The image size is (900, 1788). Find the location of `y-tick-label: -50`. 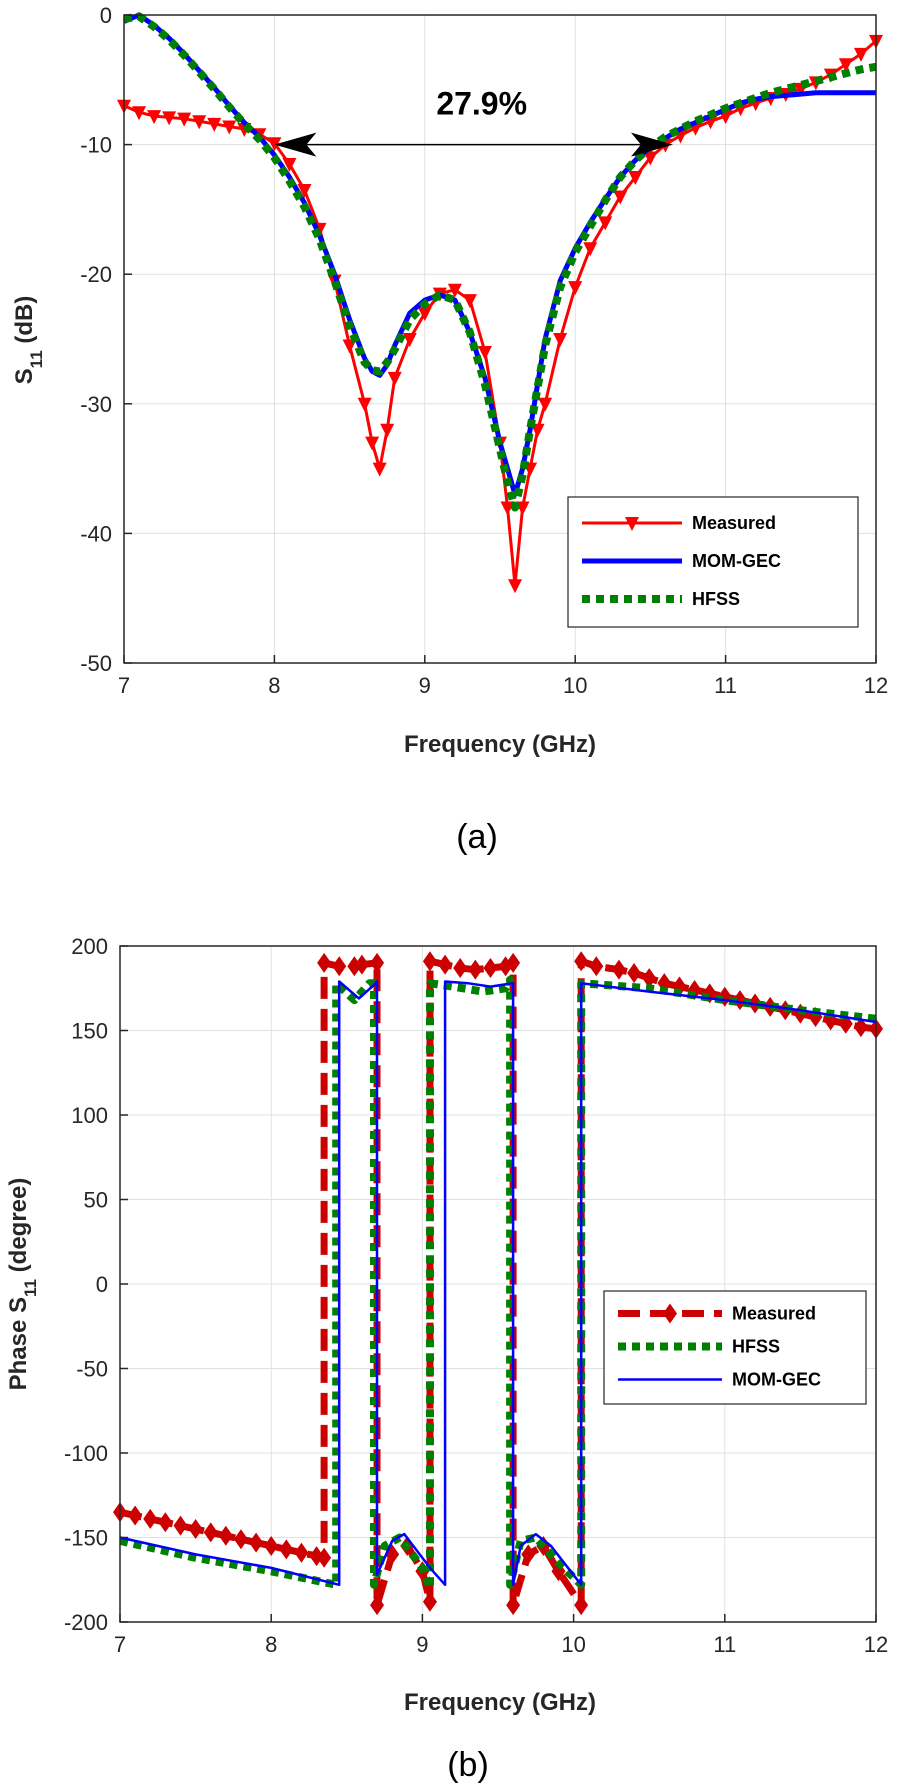

y-tick-label: -50 is located at coordinates (96, 663).